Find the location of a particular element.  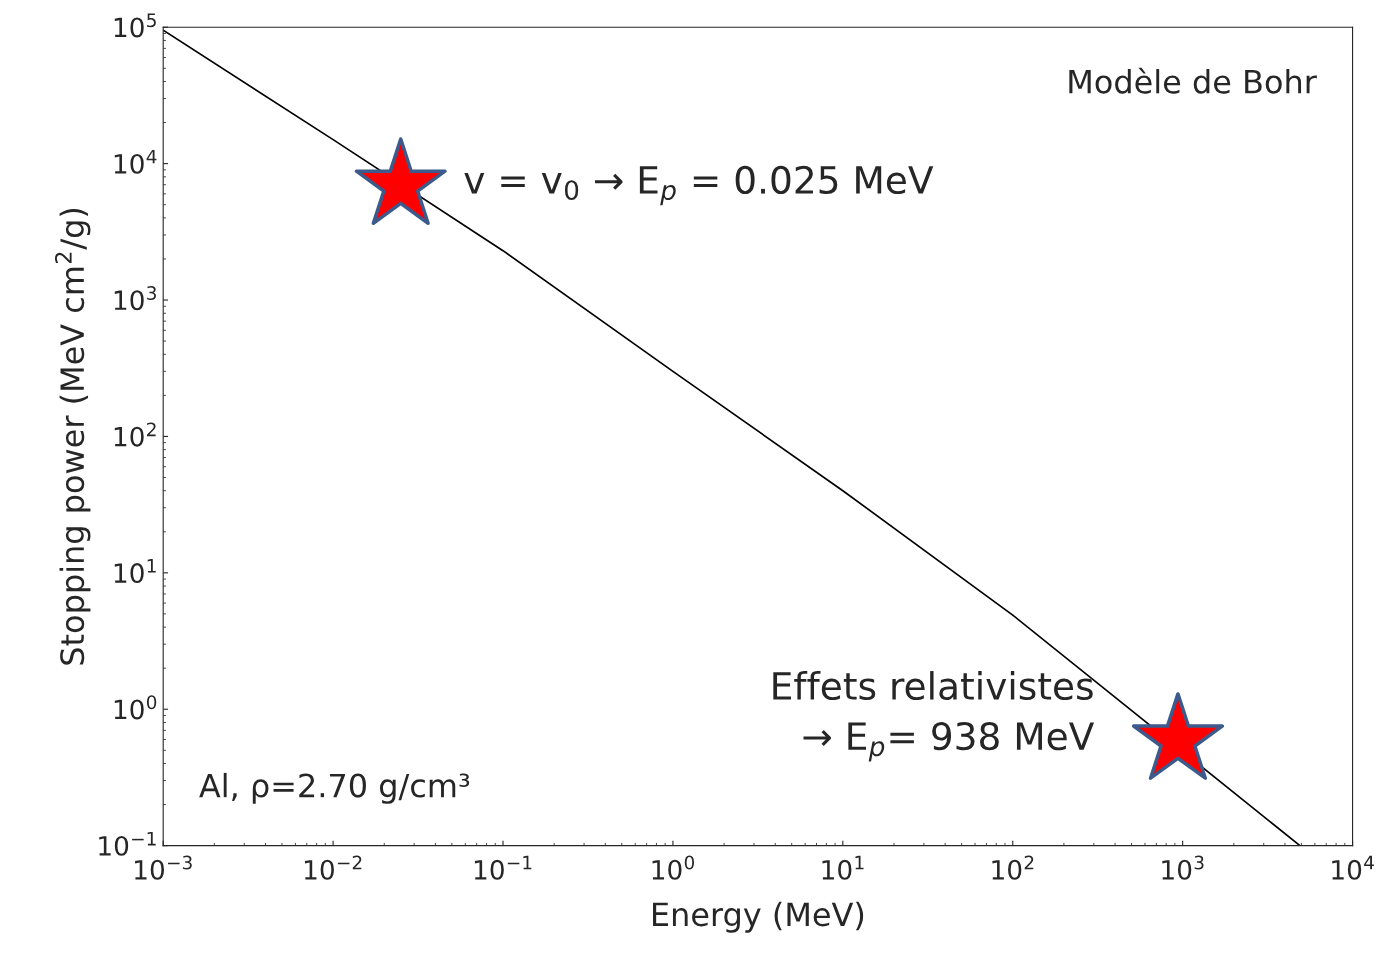

annotation: Al, ρ=2.70 g/cm³ is located at coordinates (334, 788).